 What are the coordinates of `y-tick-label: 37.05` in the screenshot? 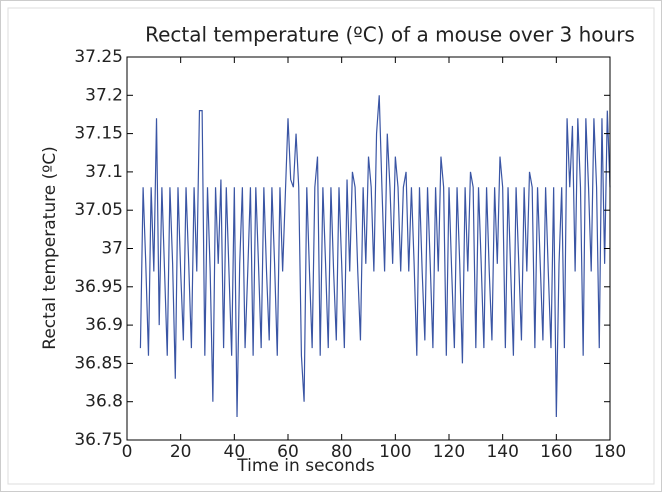 It's located at (98, 210).